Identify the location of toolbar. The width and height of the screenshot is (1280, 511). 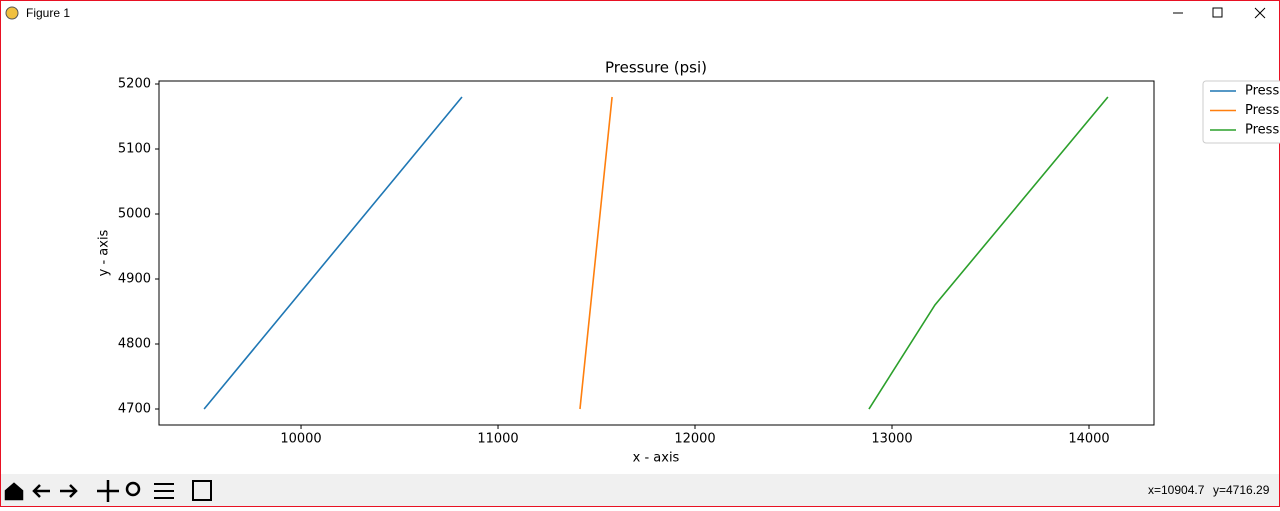
(640, 490).